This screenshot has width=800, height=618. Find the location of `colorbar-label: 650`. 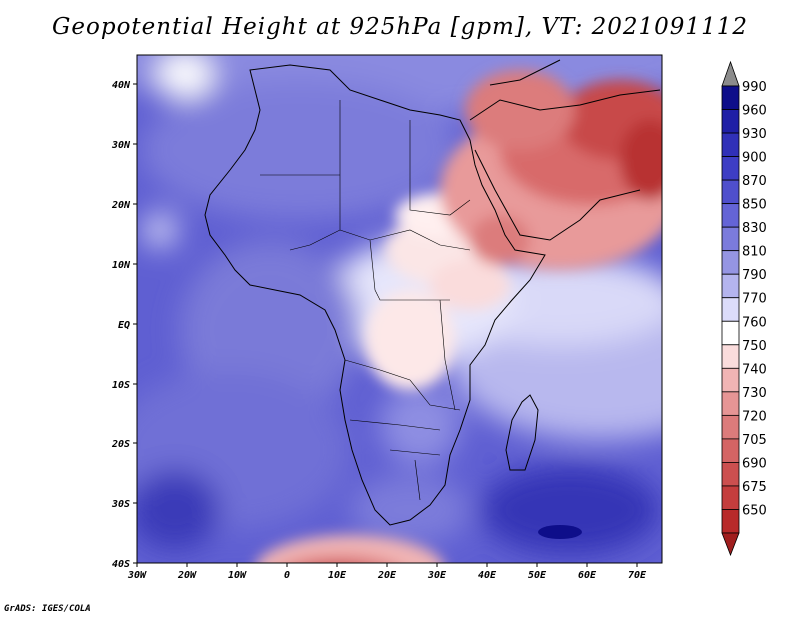

colorbar-label: 650 is located at coordinates (754, 510).